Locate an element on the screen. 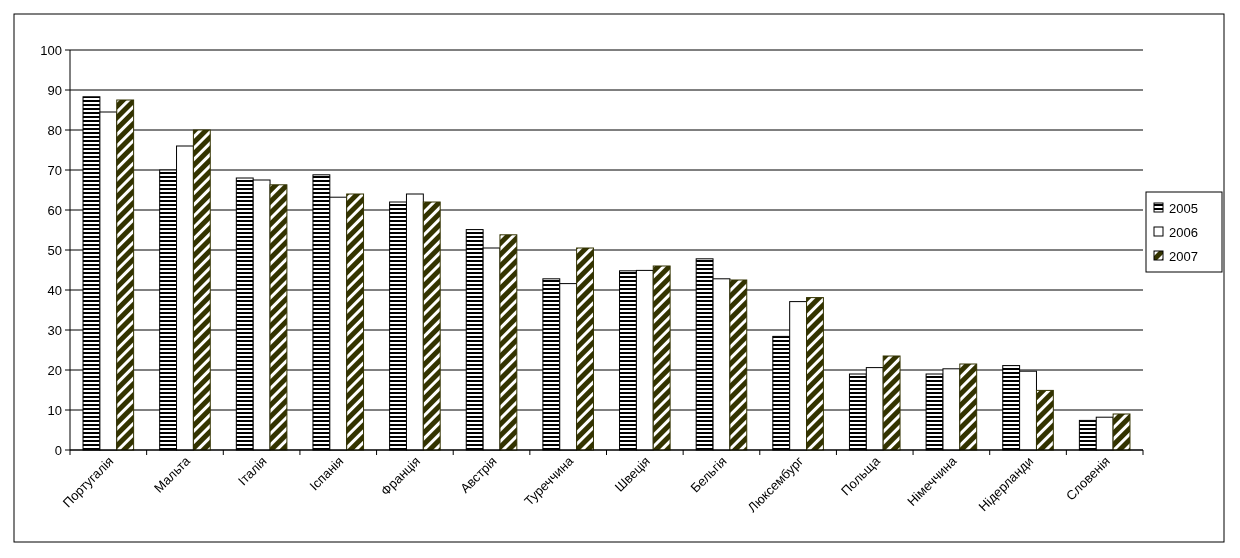 Image resolution: width=1240 pixels, height=558 pixels. y-tick-label: 70 is located at coordinates (54, 170).